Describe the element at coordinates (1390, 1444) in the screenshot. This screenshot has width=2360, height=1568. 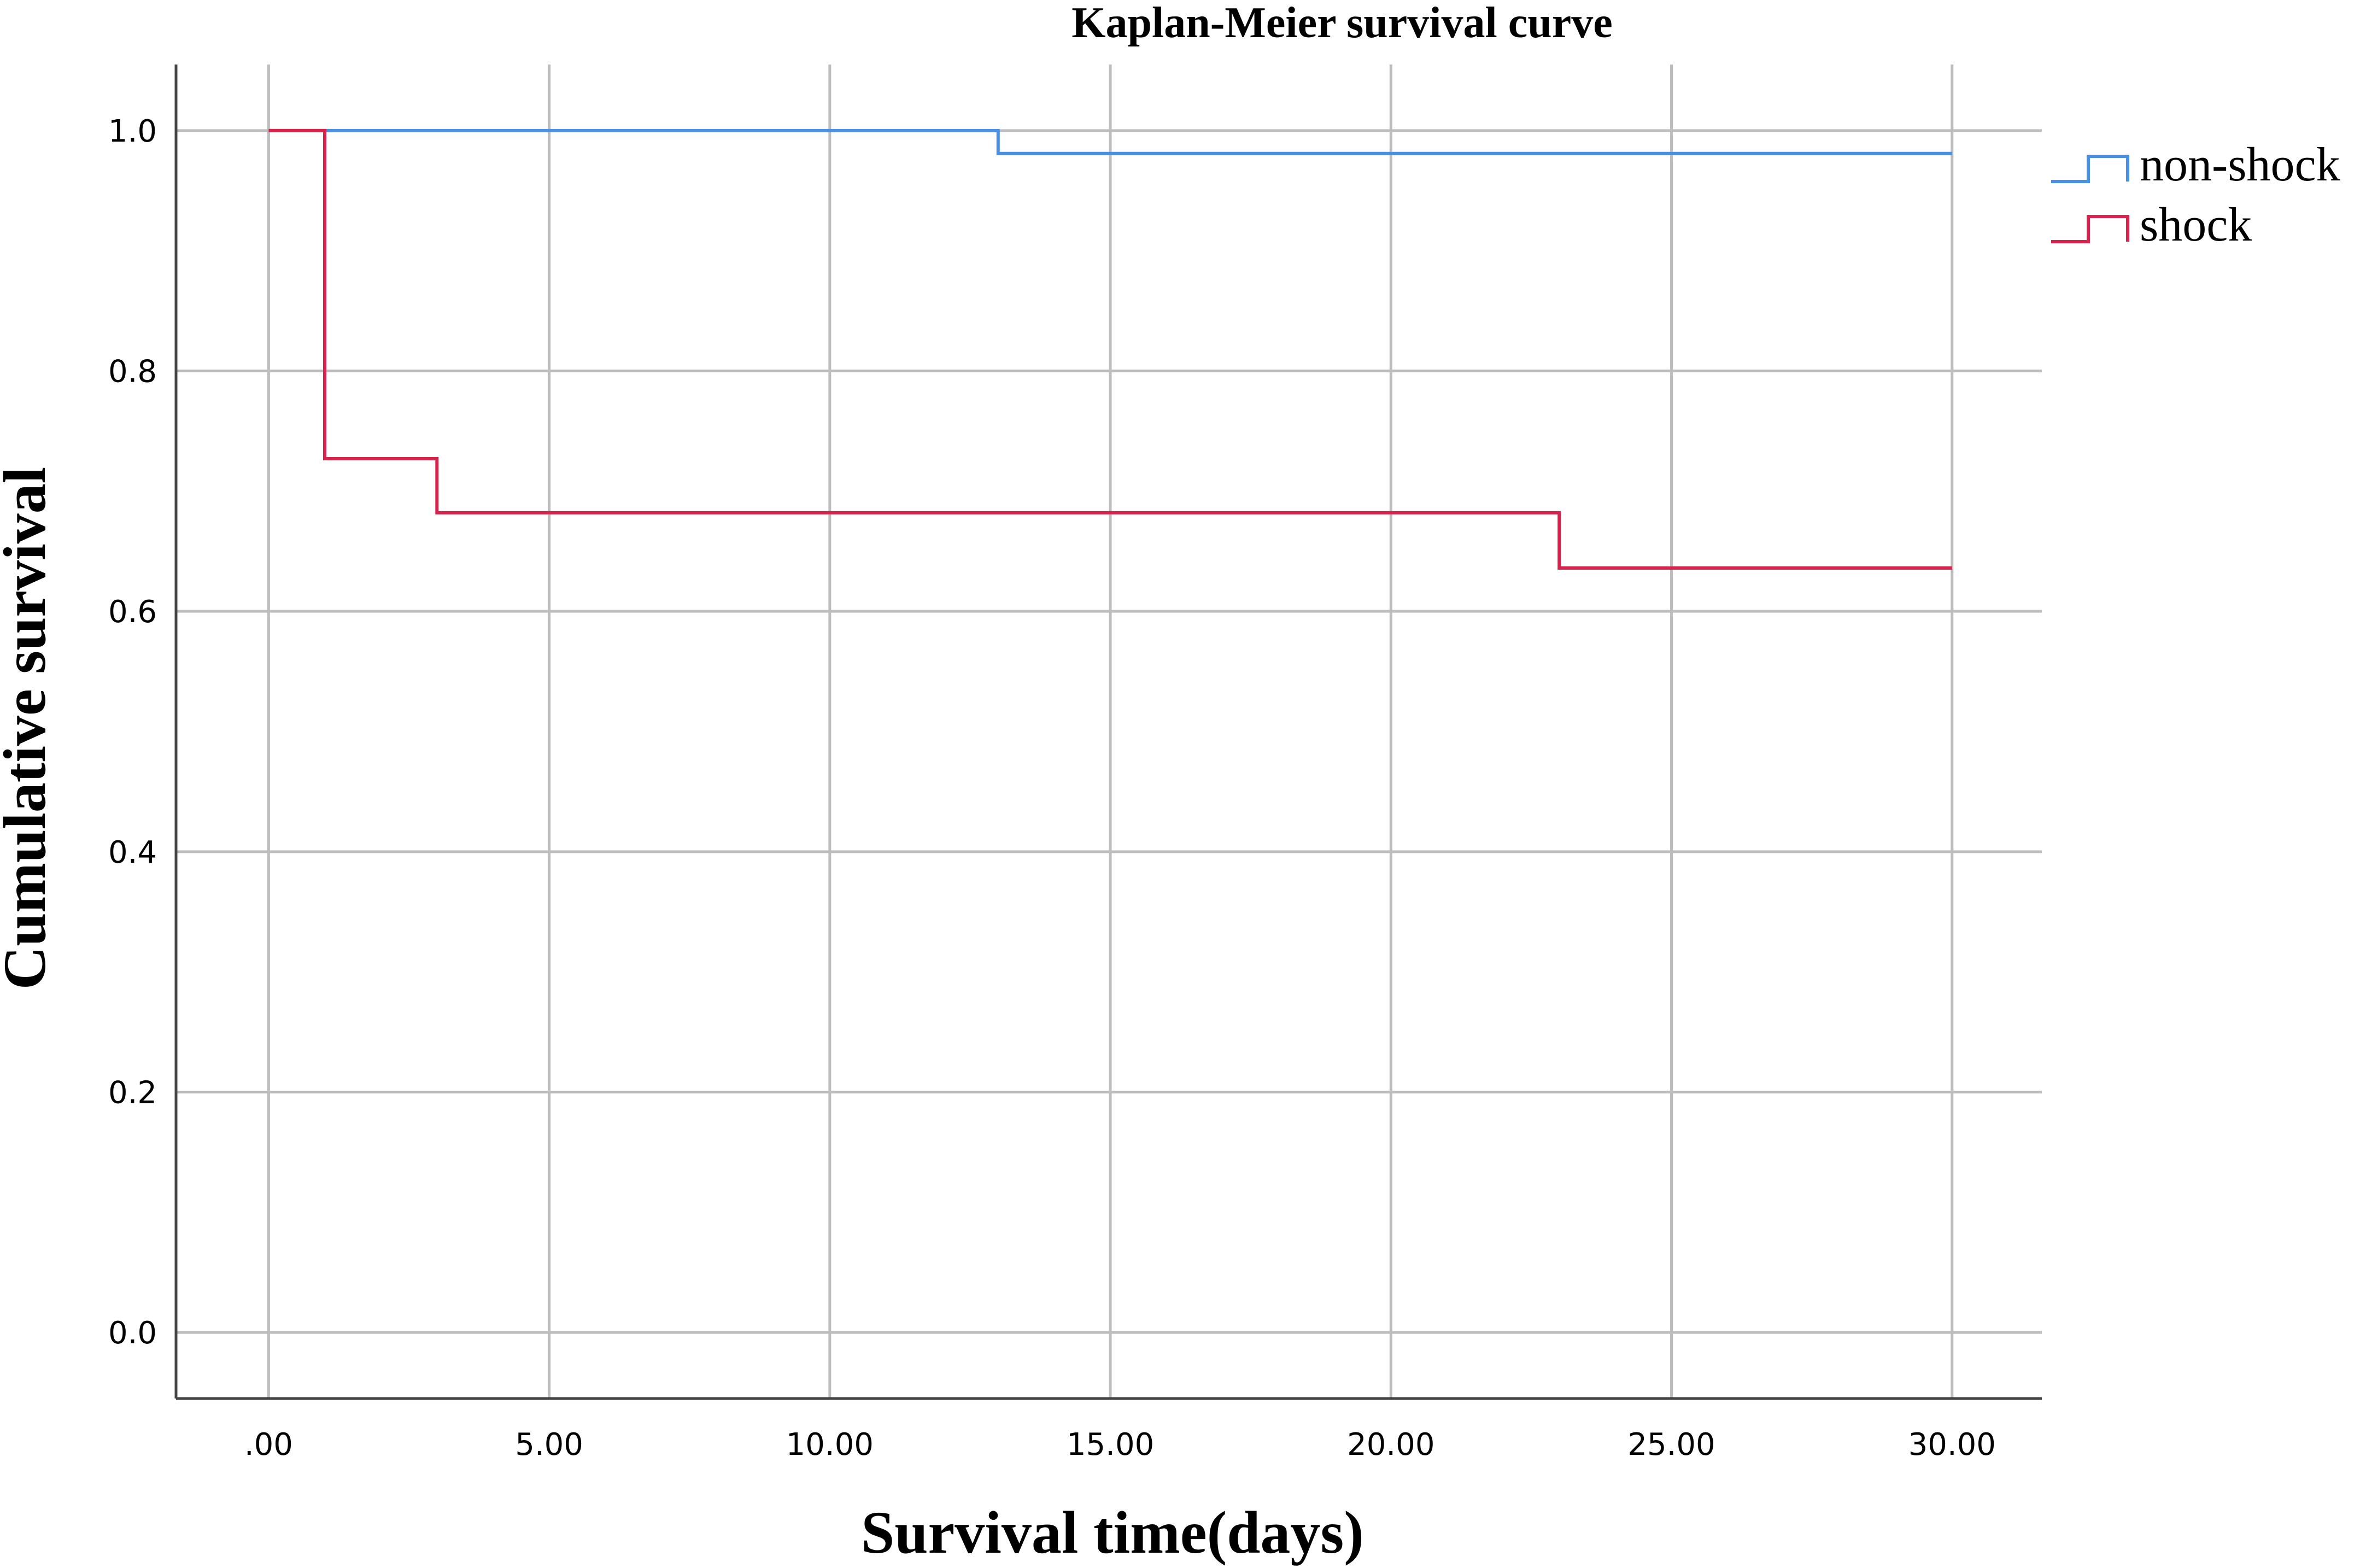
I see `x-tick-label: 20.00` at that location.